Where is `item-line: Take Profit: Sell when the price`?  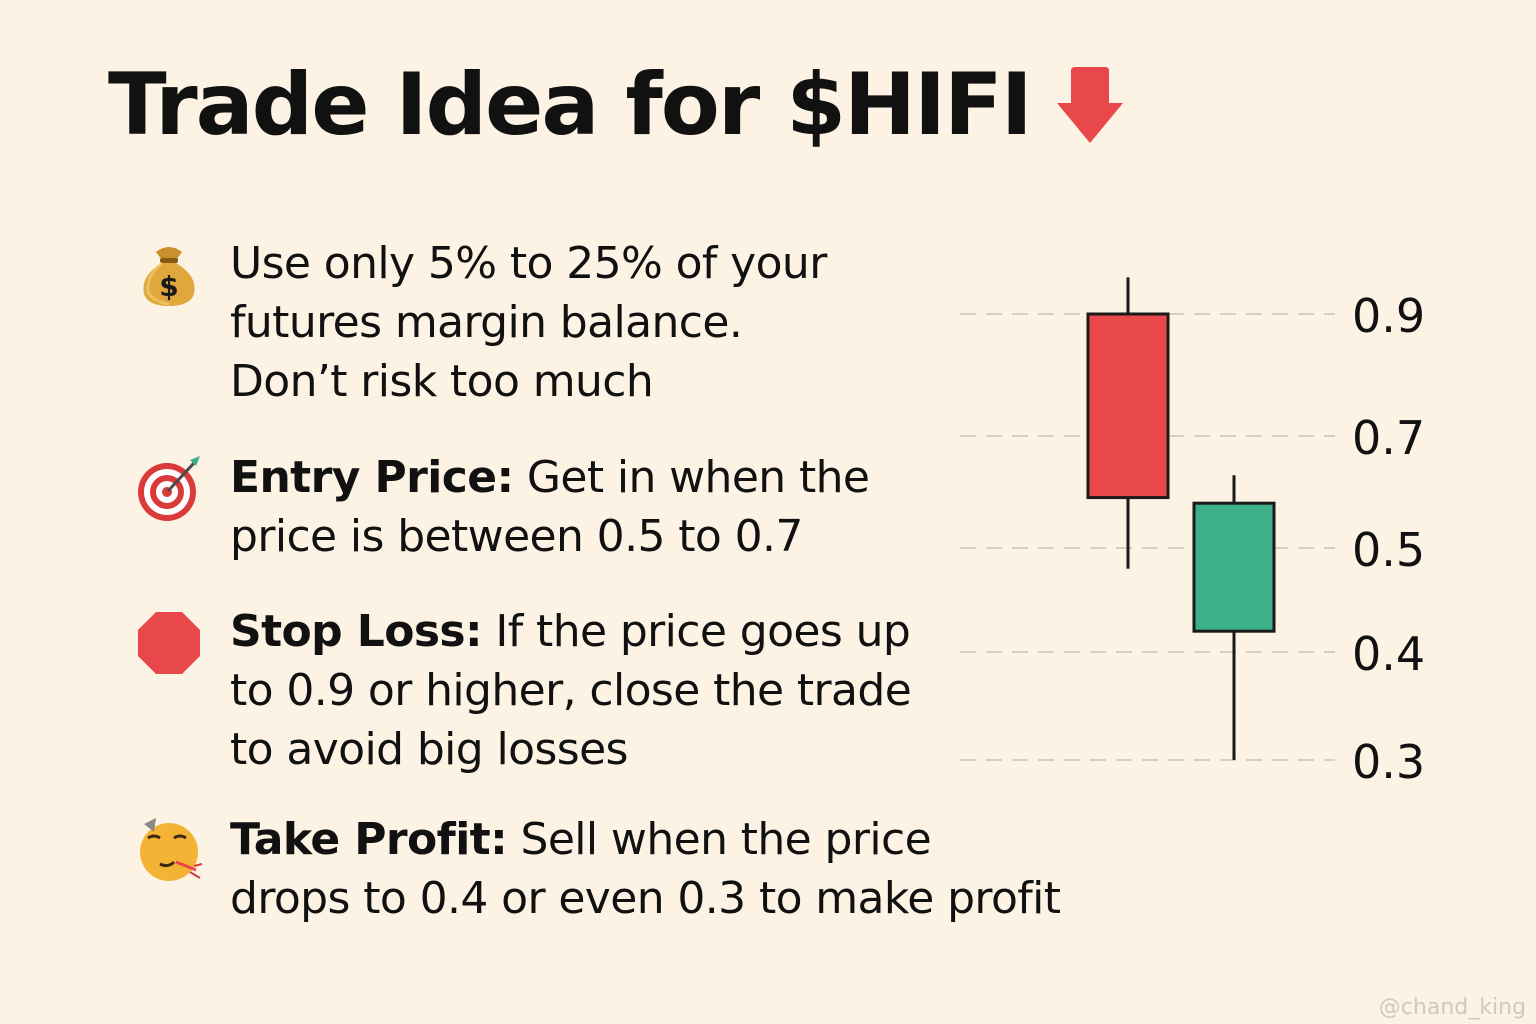
item-line: Take Profit: Sell when the price is located at coordinates (645, 839).